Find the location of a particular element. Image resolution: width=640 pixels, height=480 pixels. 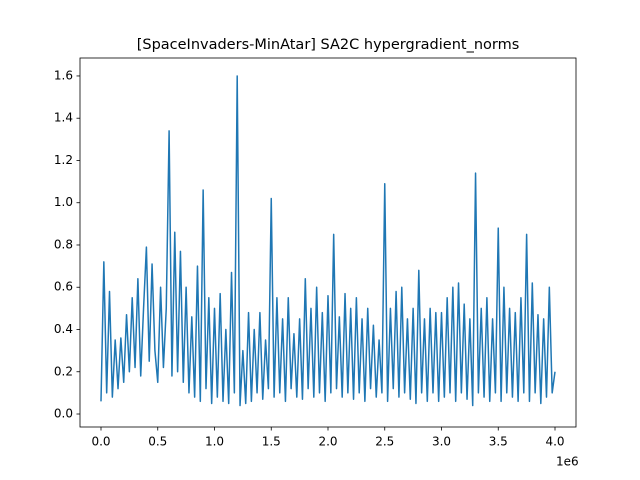

y-tick-label: 0.0 is located at coordinates (63, 414).